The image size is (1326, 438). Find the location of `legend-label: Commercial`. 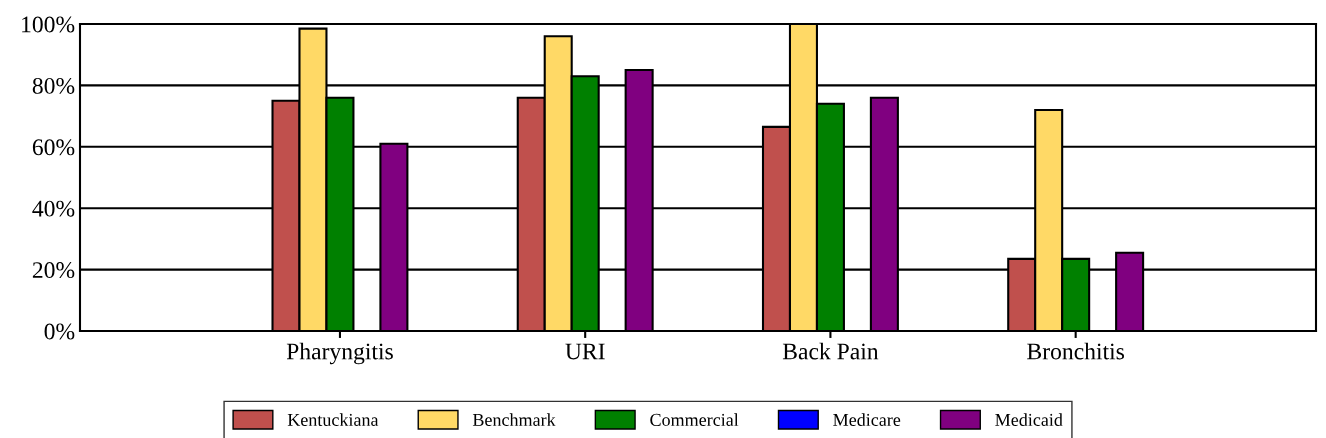

legend-label: Commercial is located at coordinates (694, 419).